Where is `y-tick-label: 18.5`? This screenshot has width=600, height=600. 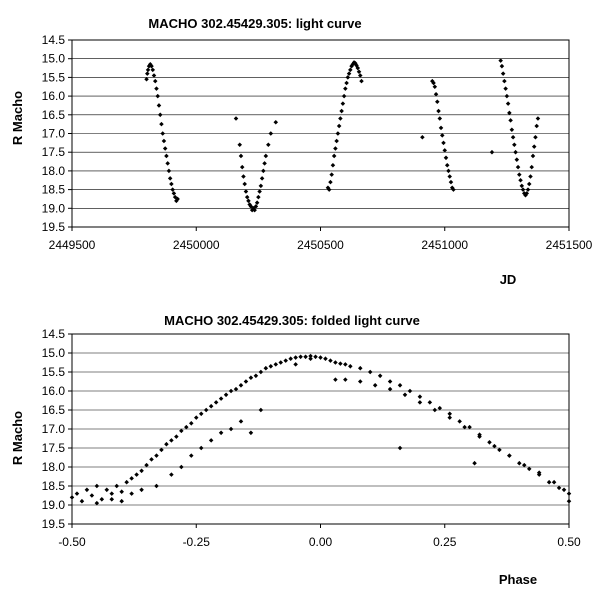
y-tick-label: 18.5 is located at coordinates (54, 190).